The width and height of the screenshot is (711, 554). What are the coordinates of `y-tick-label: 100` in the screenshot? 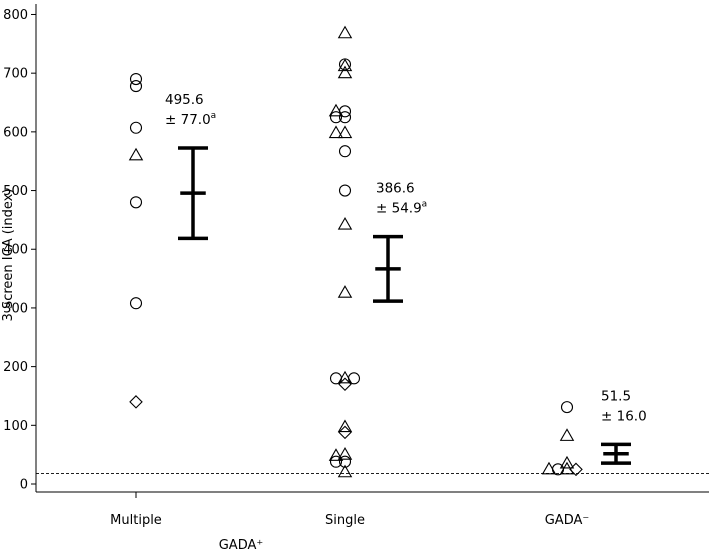 It's located at (15, 426).